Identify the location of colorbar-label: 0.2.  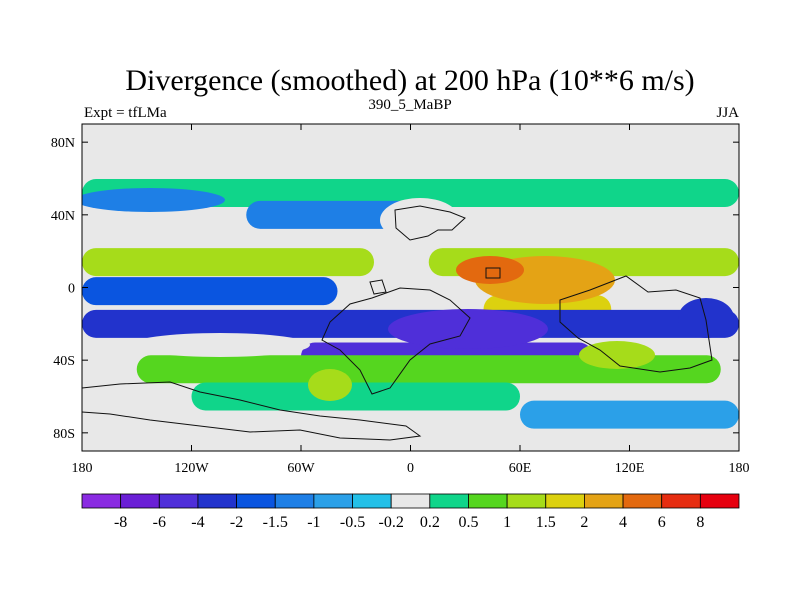
(430, 522).